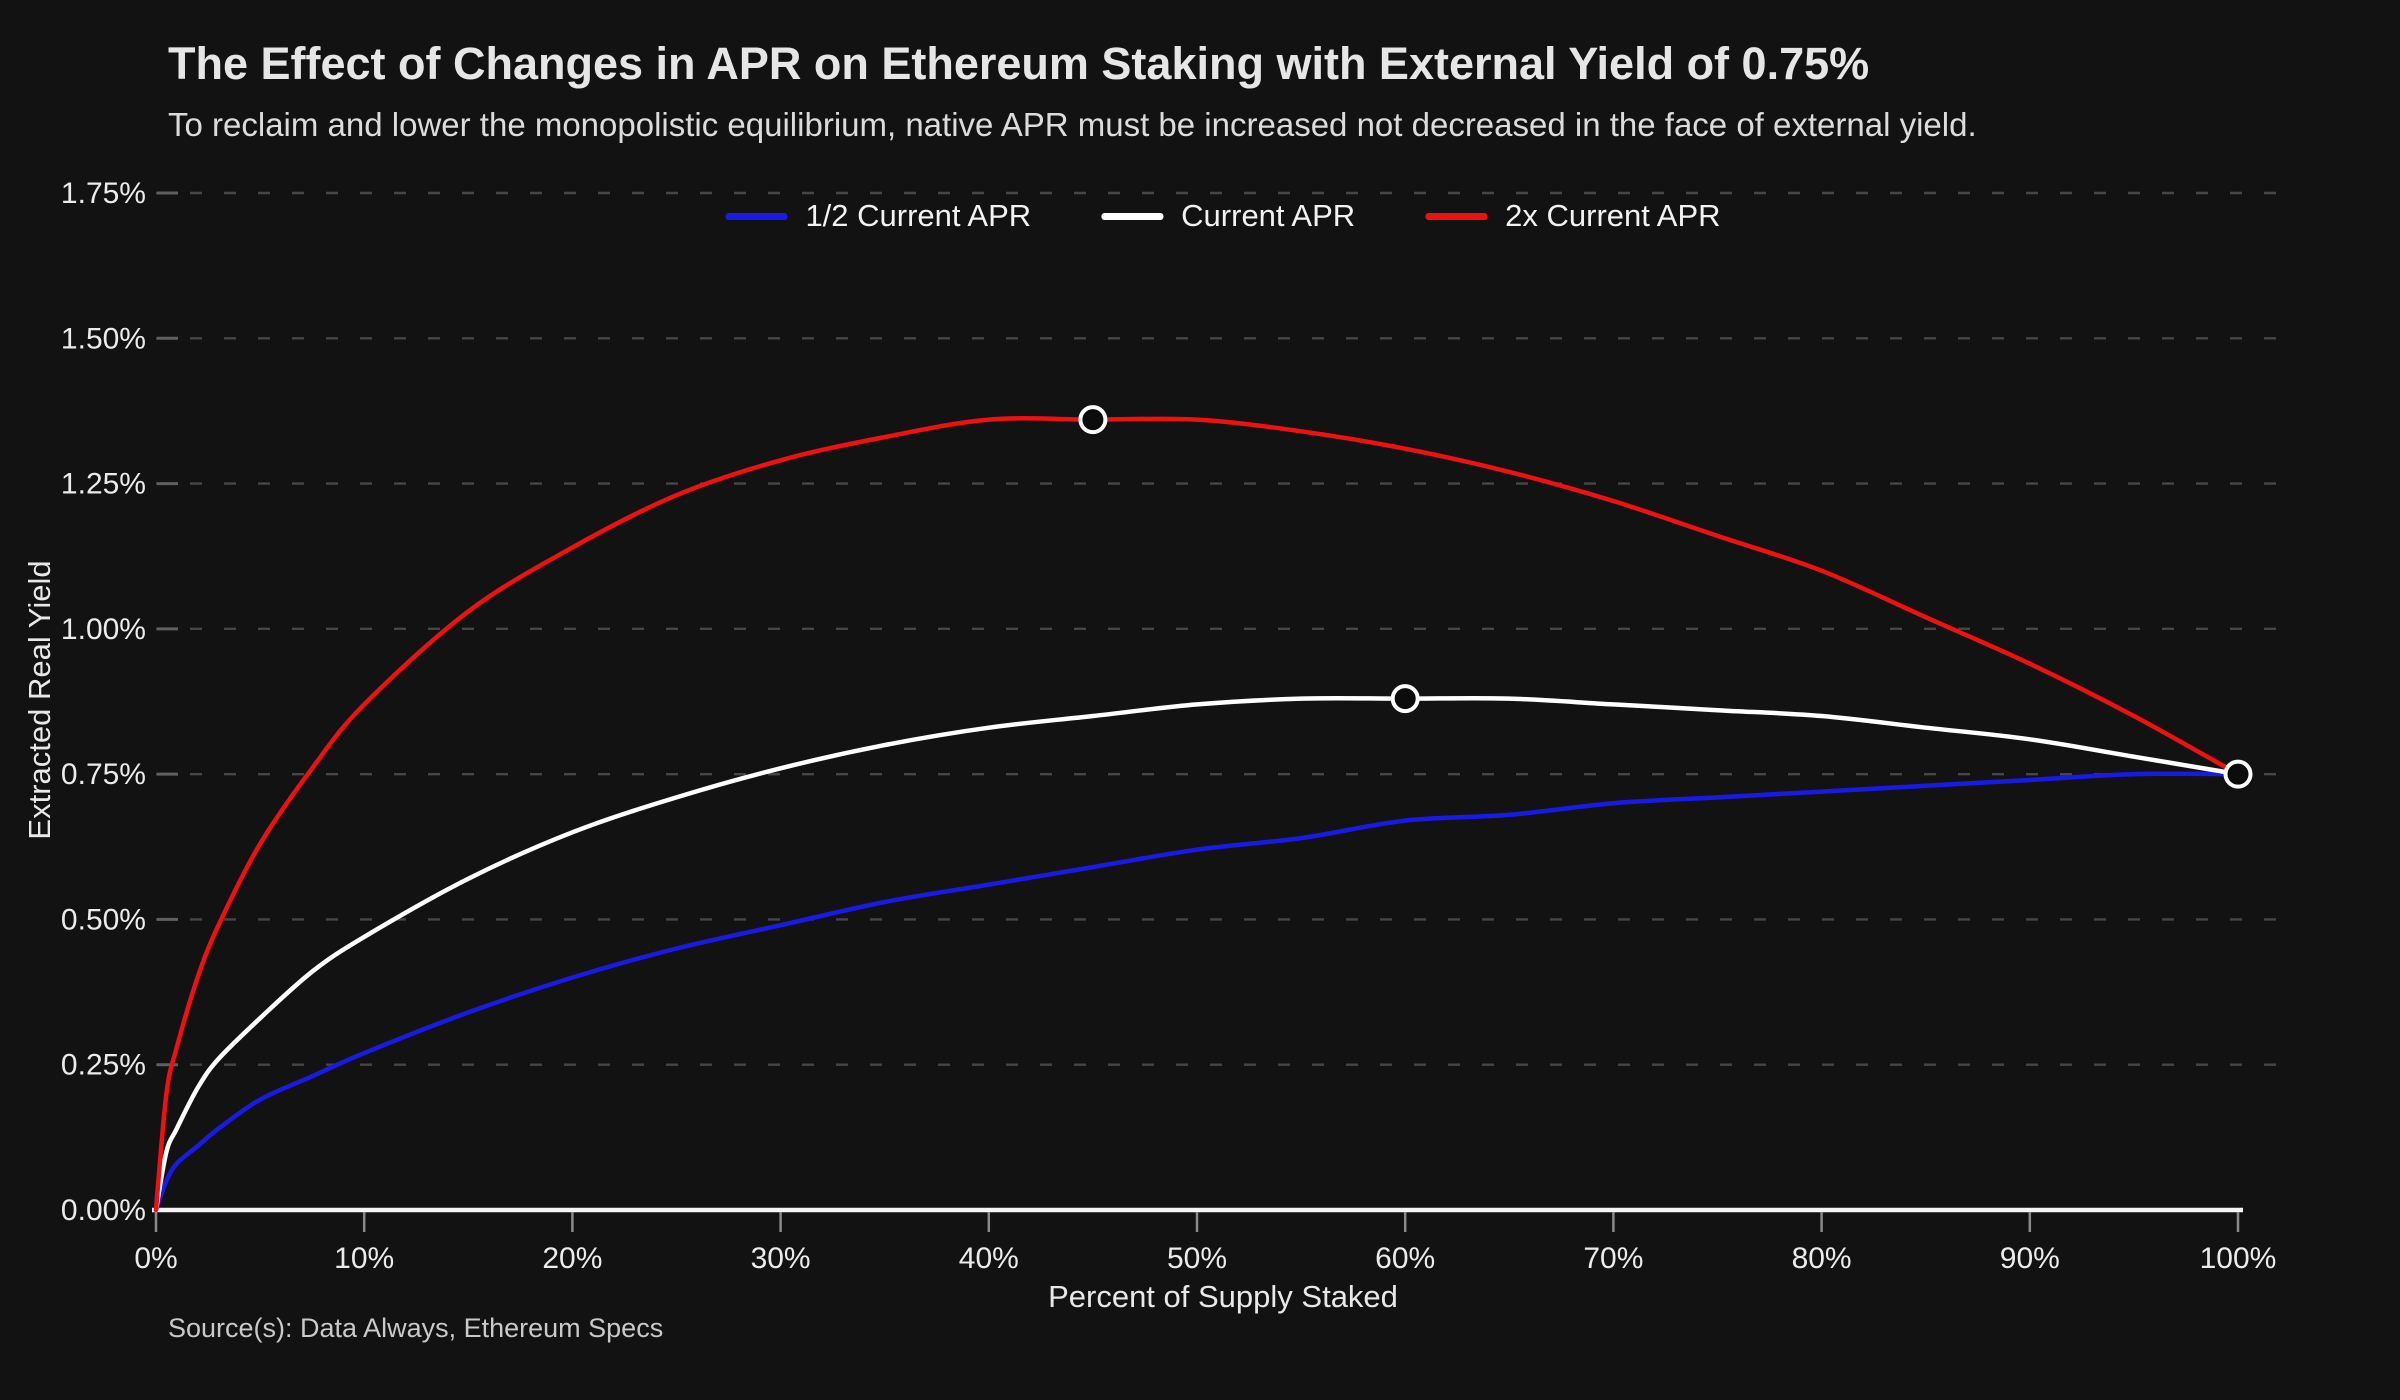 The image size is (2400, 1400). I want to click on x-tick-label: 0%, so click(155, 1258).